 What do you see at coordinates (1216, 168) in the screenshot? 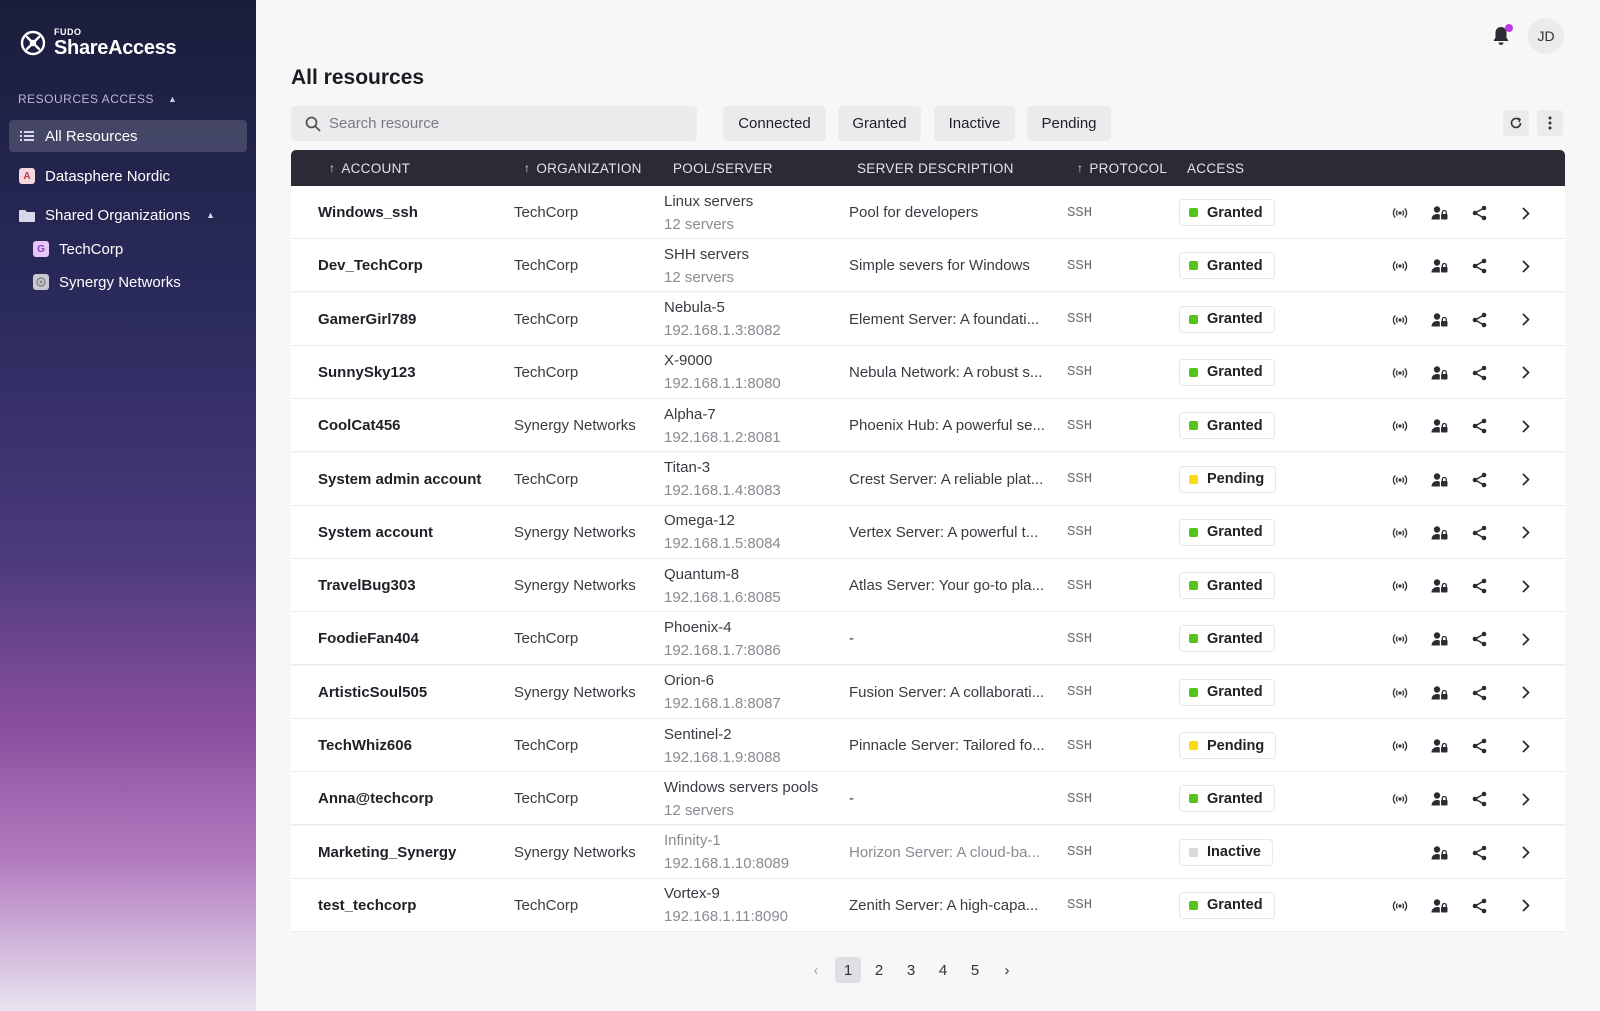
I see `column-access: ACCESS` at bounding box center [1216, 168].